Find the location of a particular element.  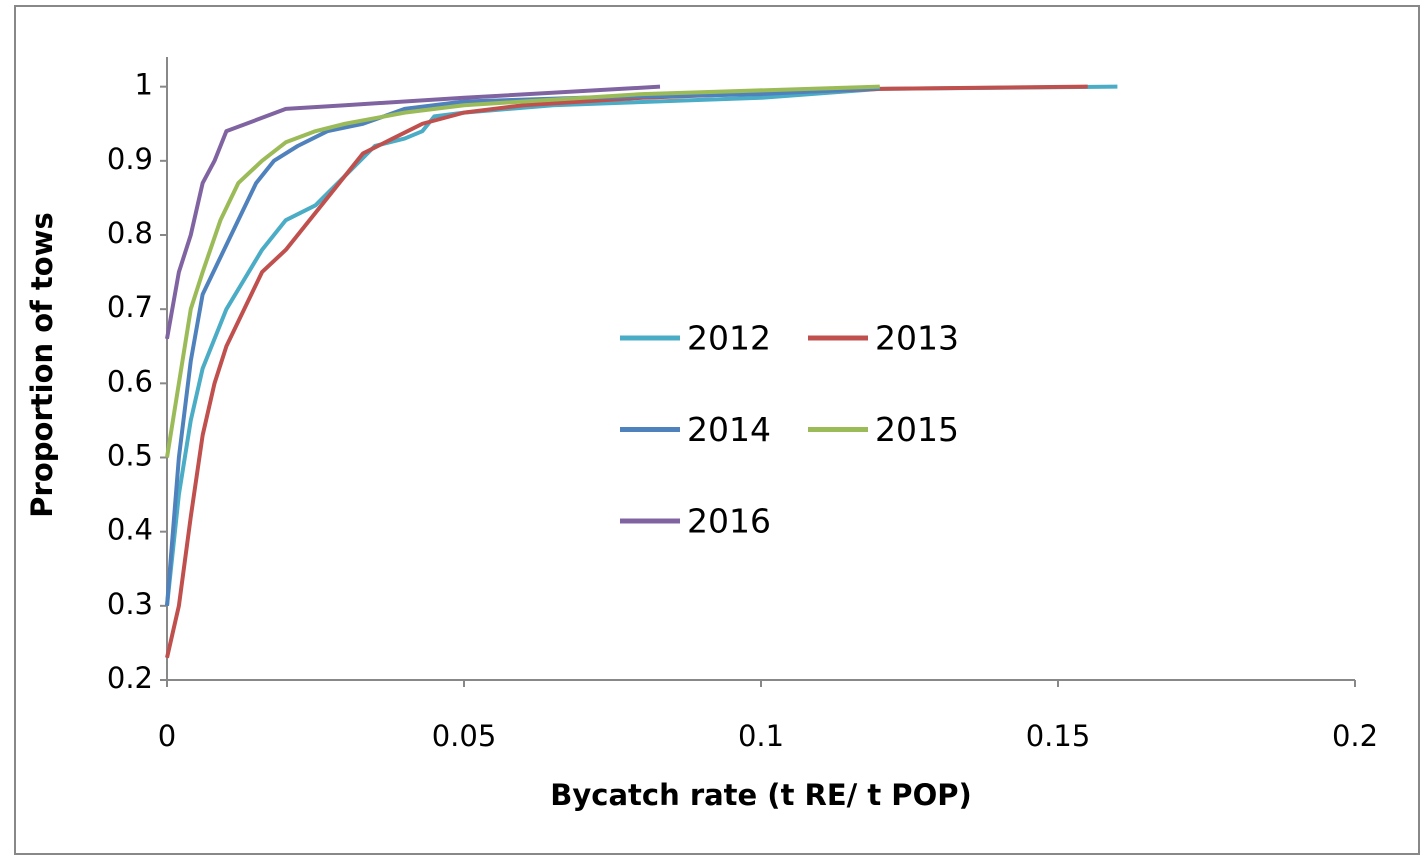

y-tick-label: 0.7 is located at coordinates (130, 307).